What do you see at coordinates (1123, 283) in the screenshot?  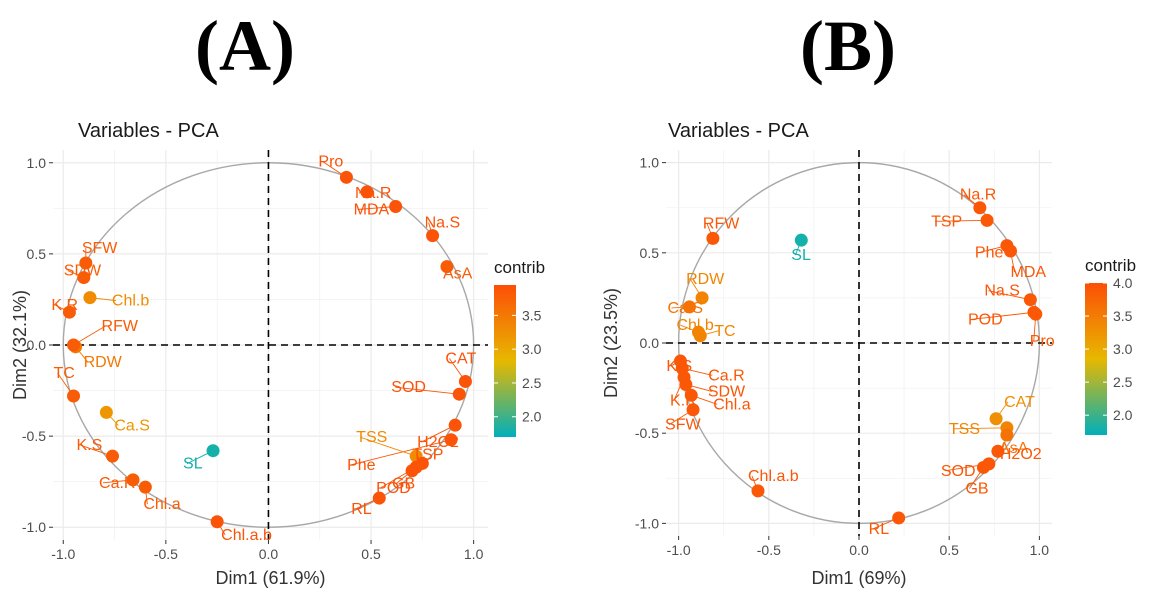 I see `legend-tick-label: 4.0` at bounding box center [1123, 283].